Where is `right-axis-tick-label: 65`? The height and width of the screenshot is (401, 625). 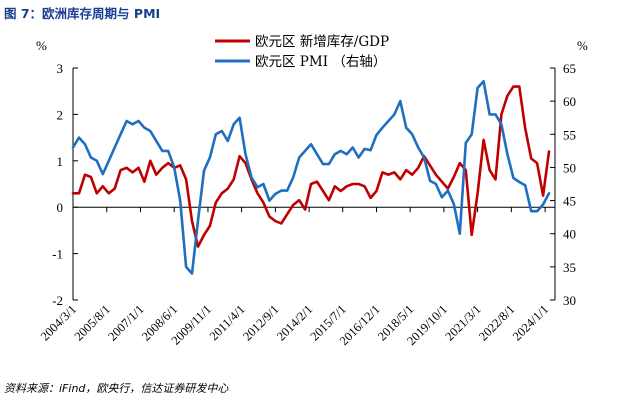 right-axis-tick-label: 65 is located at coordinates (569, 68).